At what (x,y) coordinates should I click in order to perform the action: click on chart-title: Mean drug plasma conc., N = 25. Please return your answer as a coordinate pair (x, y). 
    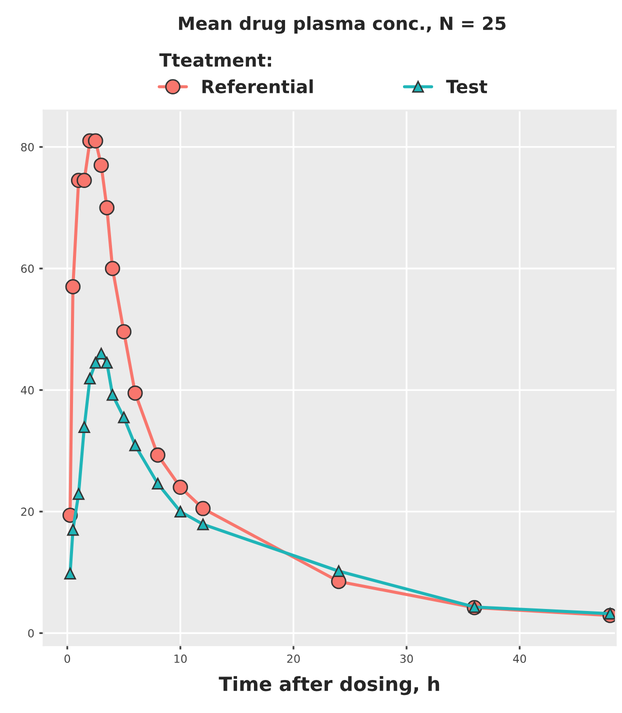
    Looking at the image, I should click on (342, 25).